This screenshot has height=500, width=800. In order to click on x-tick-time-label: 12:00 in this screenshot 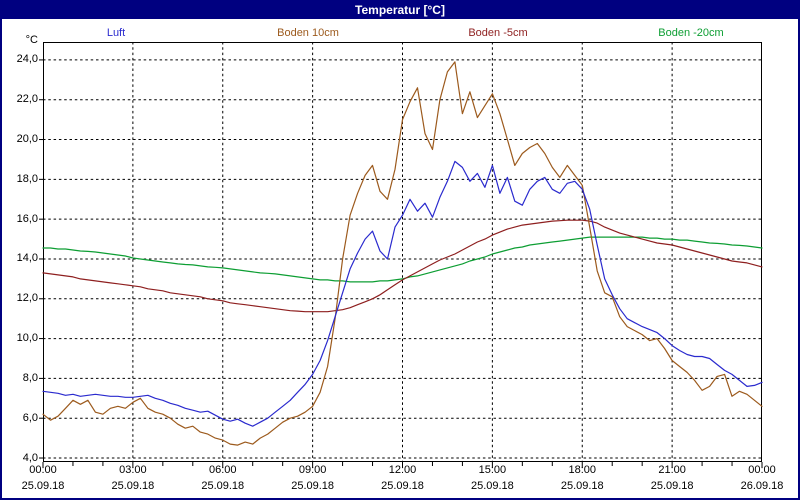, I will do `click(402, 470)`.